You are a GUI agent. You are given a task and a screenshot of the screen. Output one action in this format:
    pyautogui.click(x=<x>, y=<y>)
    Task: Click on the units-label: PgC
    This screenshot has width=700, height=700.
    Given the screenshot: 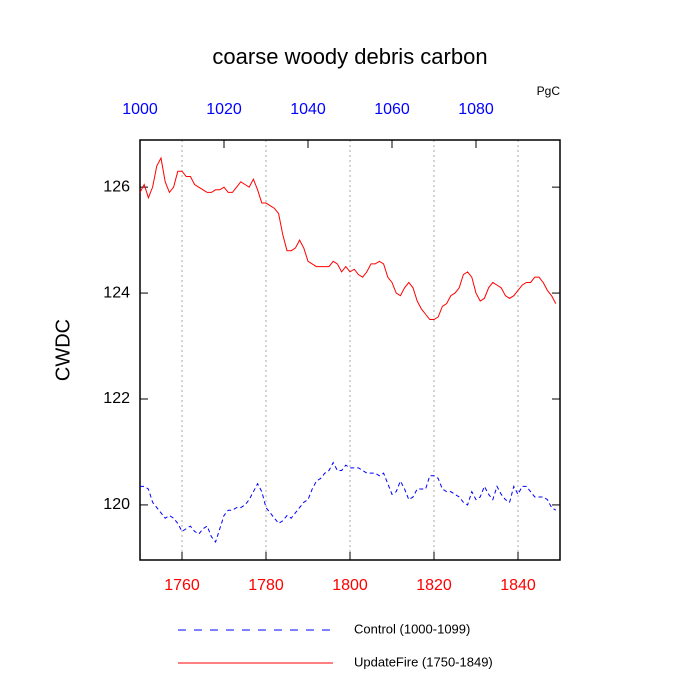 What is the action you would take?
    pyautogui.click(x=549, y=91)
    